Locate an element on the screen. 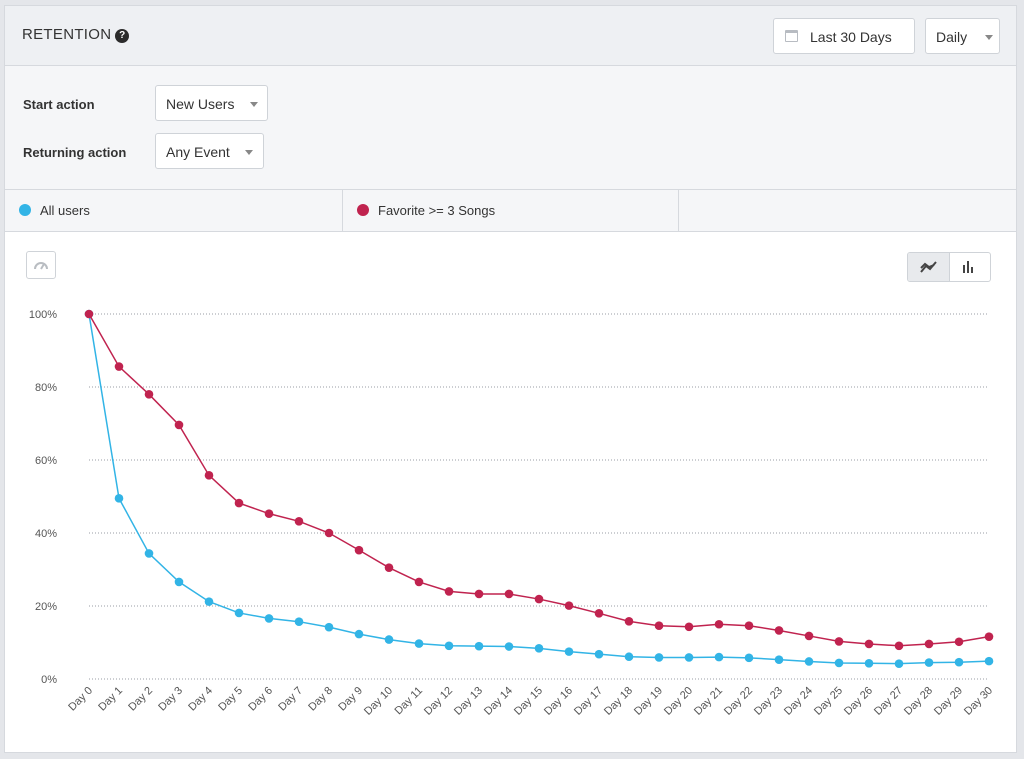  x-tick-label: Day 30 is located at coordinates (978, 701).